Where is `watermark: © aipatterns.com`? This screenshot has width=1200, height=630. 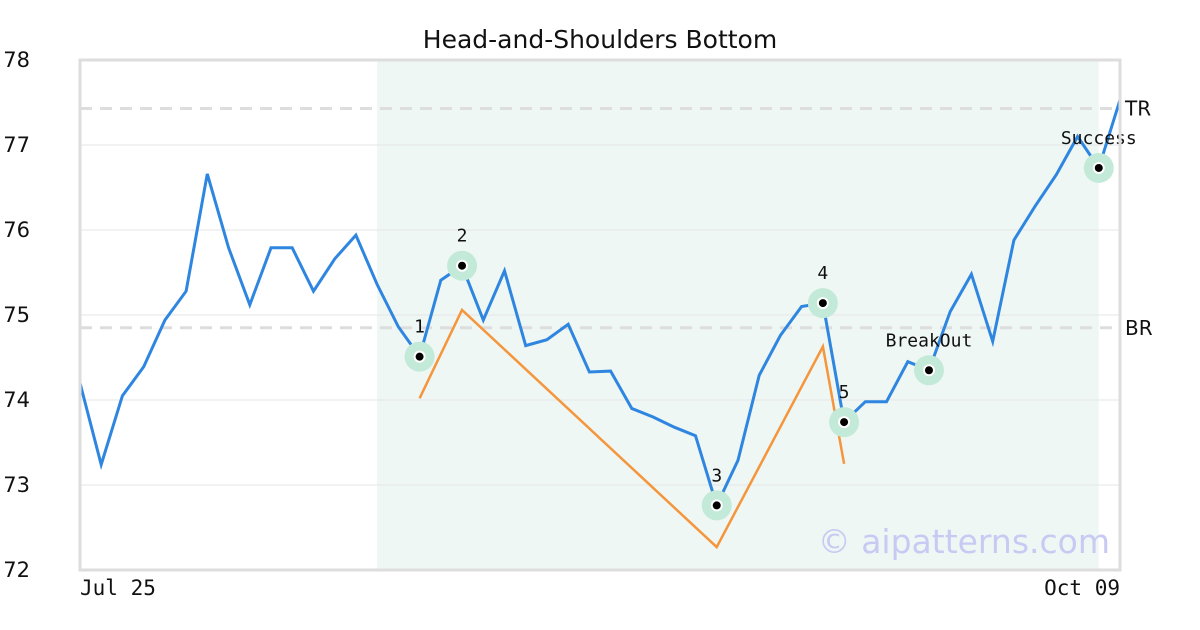
watermark: © aipatterns.com is located at coordinates (964, 541).